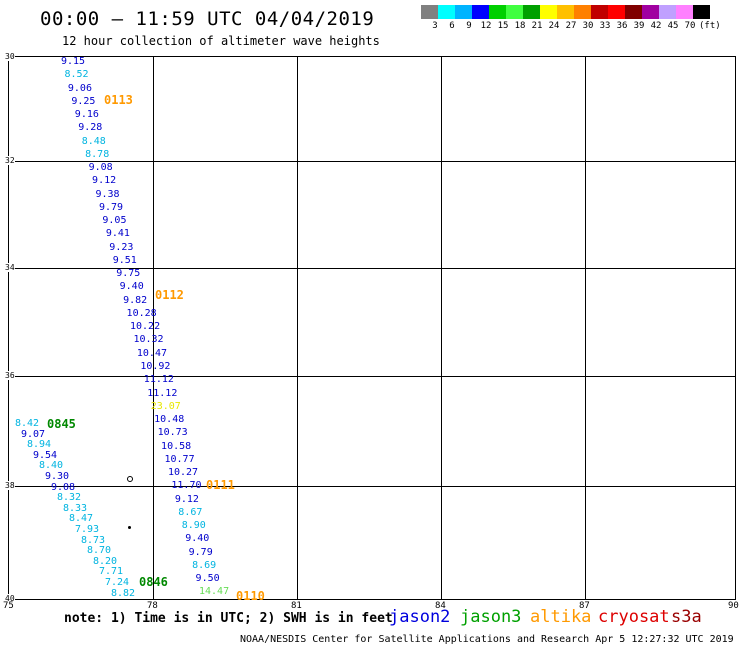 This screenshot has width=740, height=650. Describe the element at coordinates (57, 476) in the screenshot. I see `wave-height-value: 9.30` at that location.